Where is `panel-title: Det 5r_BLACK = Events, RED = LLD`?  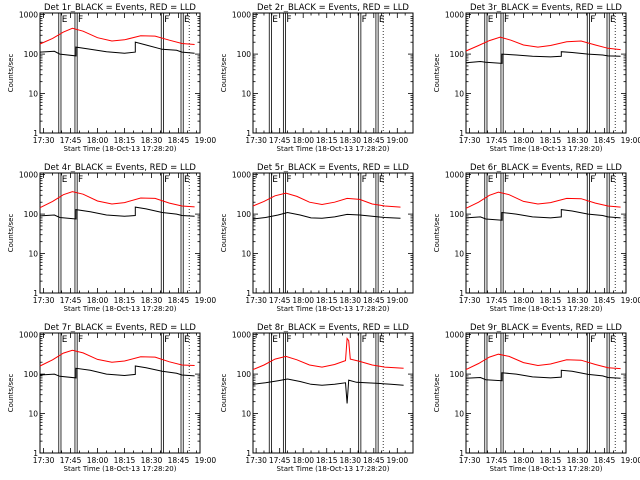 panel-title: Det 5r_BLACK = Events, RED = LLD is located at coordinates (333, 168).